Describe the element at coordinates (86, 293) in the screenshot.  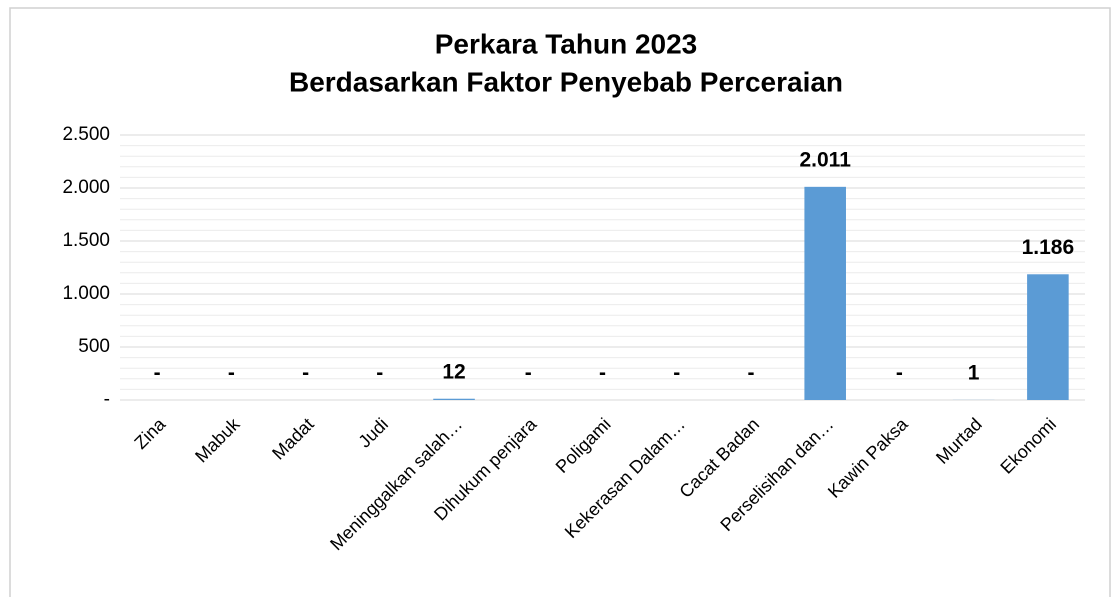
I see `y-tick-label: 1.000` at that location.